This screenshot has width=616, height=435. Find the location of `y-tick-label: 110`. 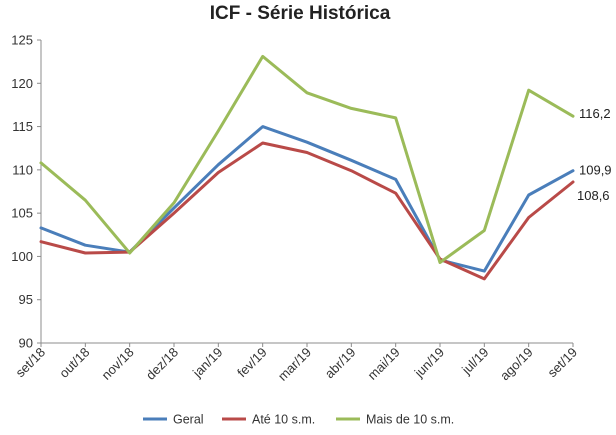

y-tick-label: 110 is located at coordinates (22, 169).